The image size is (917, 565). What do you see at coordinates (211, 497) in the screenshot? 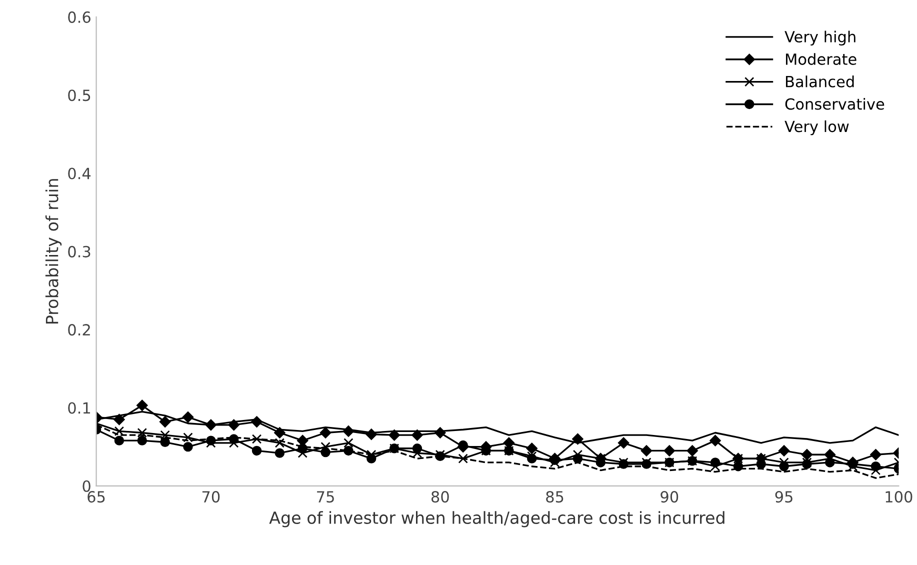
I see `x-tick-label: 70` at bounding box center [211, 497].